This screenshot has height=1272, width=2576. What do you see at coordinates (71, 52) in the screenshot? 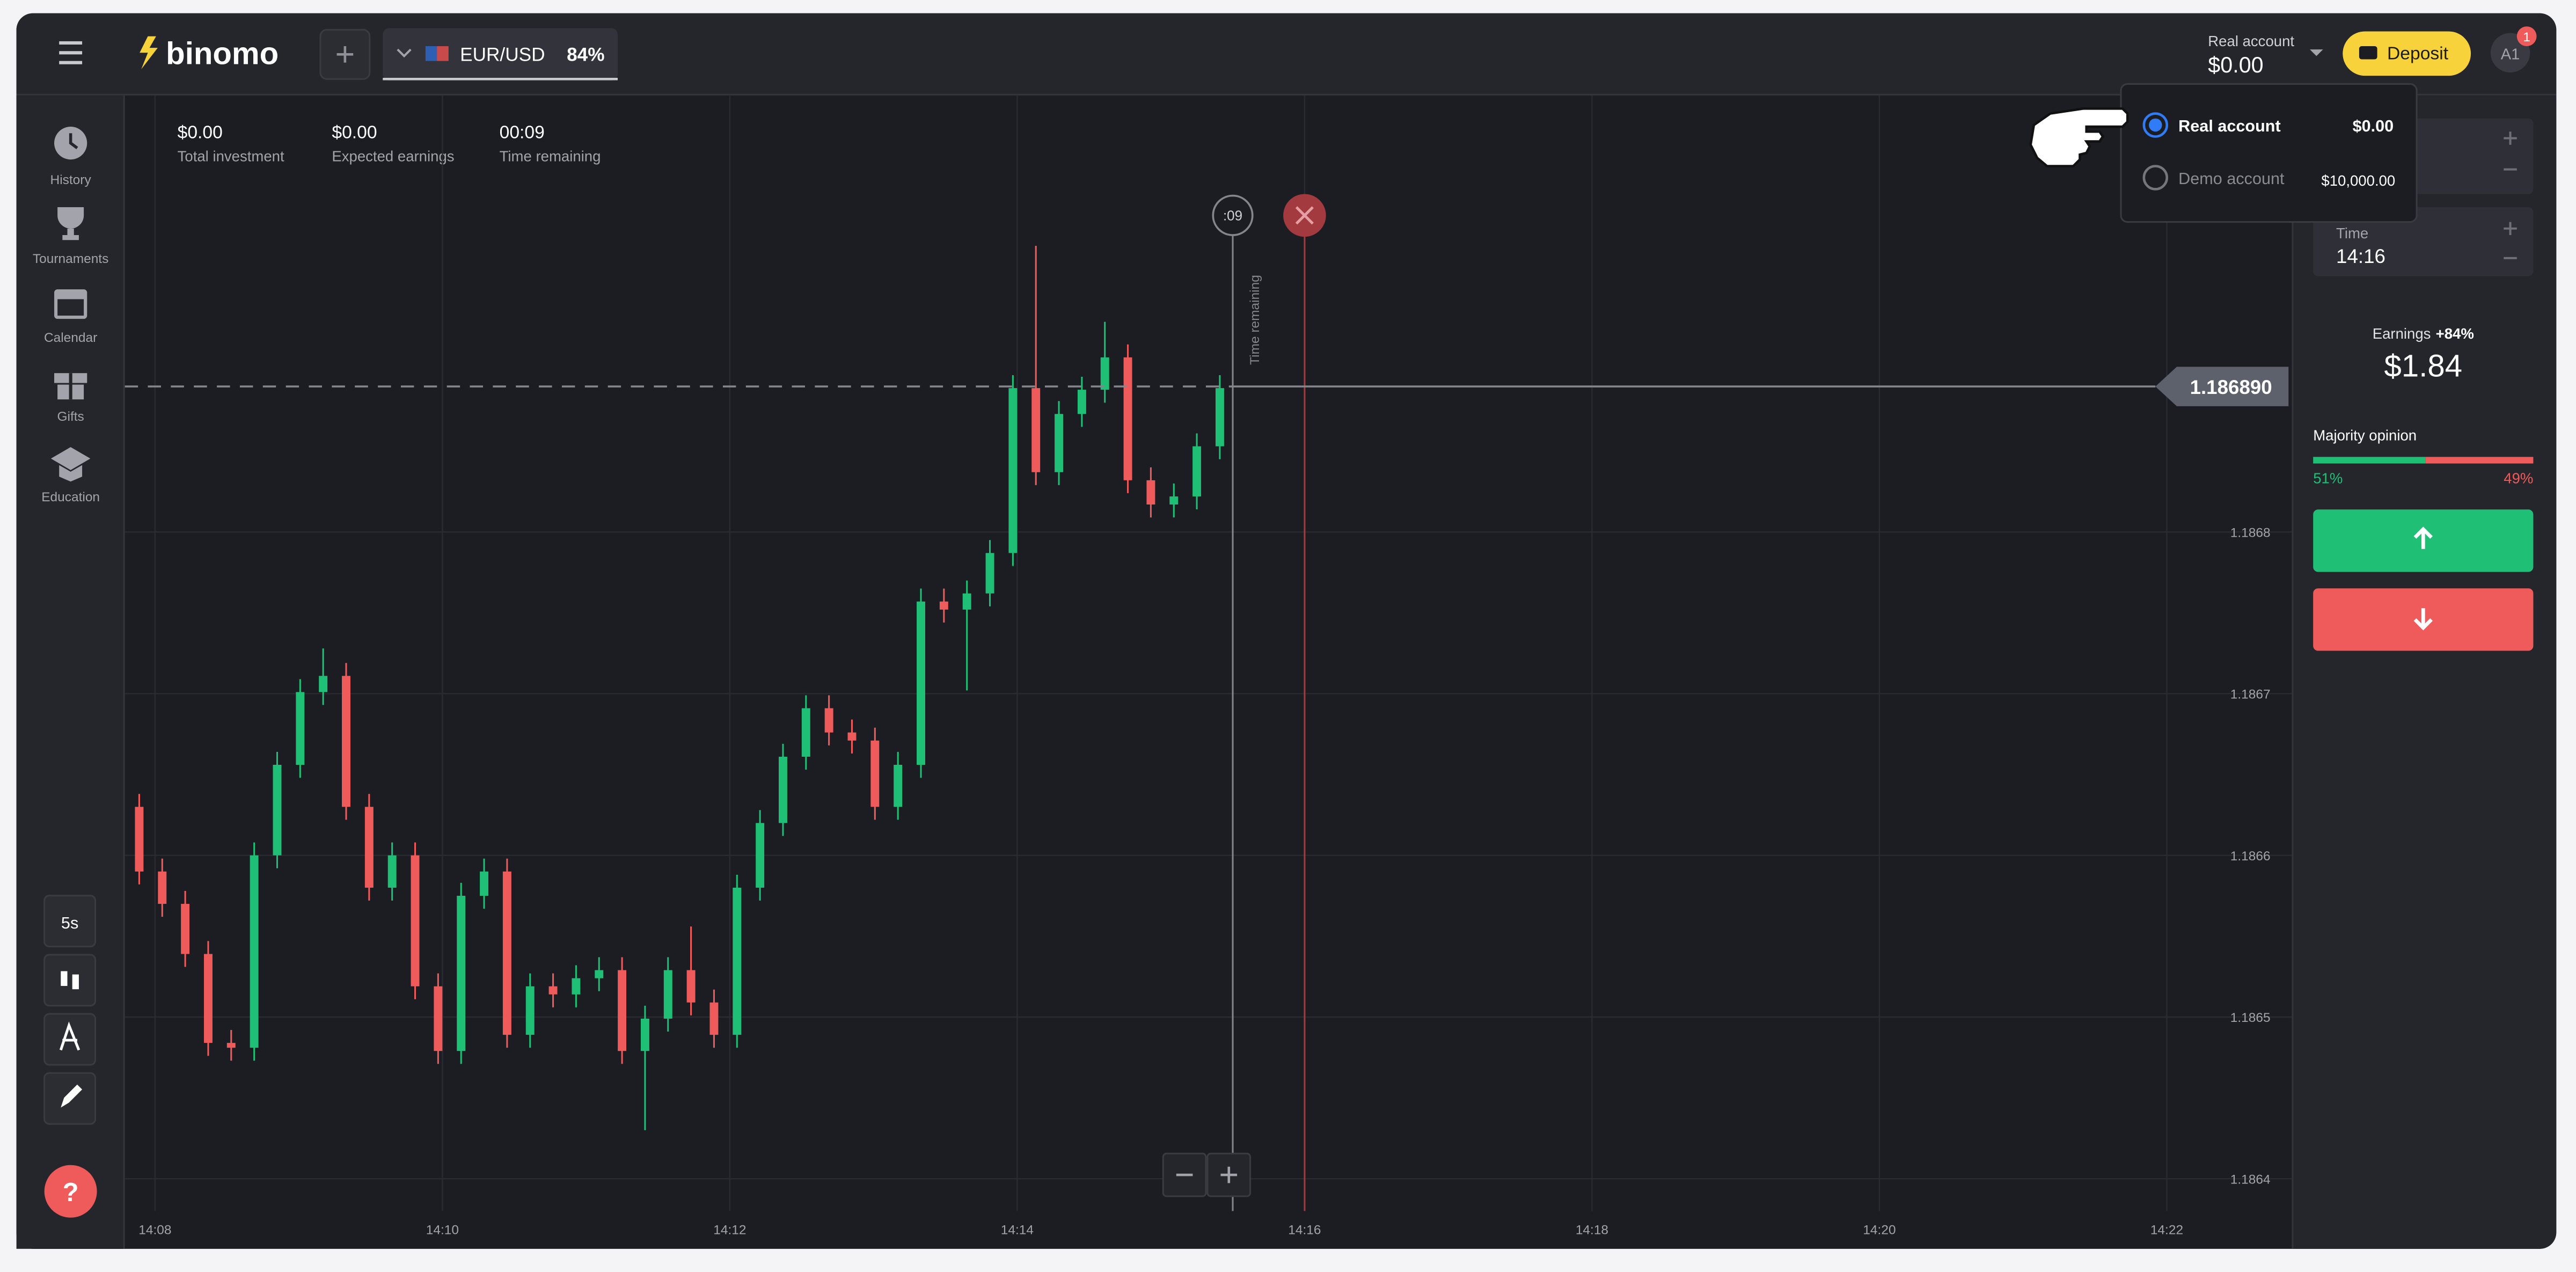
I see `menu-button` at bounding box center [71, 52].